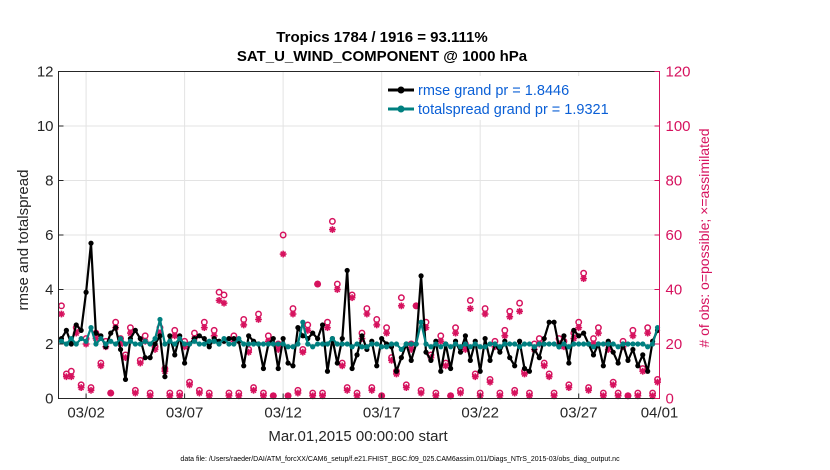  I want to click on y-tick-label-left: 0, so click(49, 399).